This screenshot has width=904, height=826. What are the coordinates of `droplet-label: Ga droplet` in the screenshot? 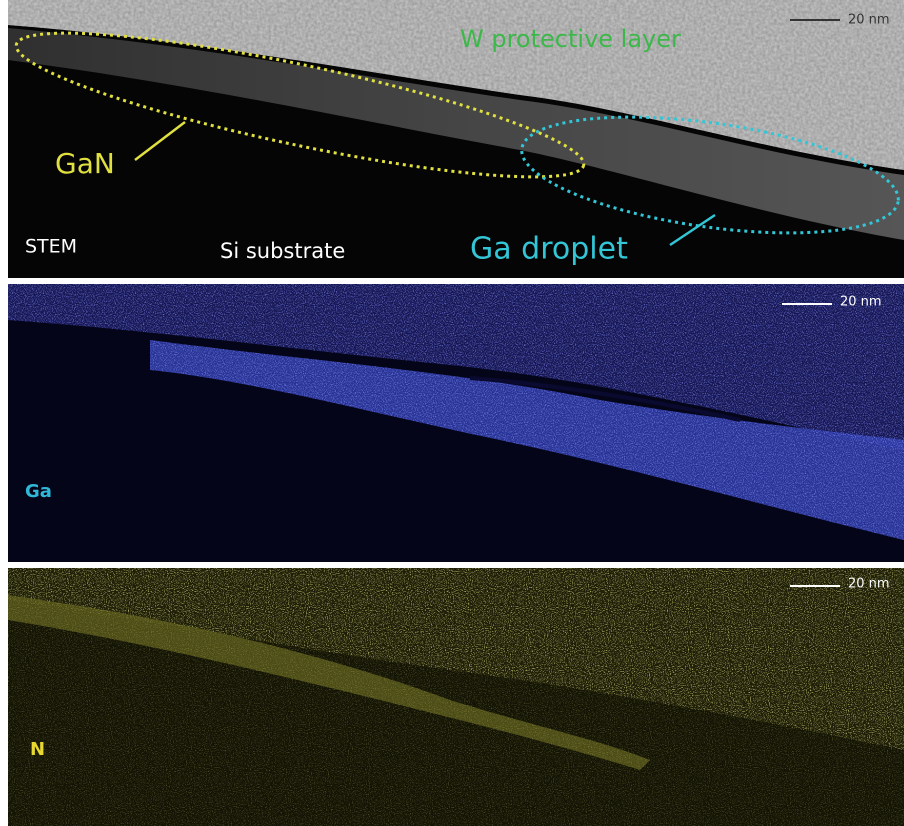 It's located at (549, 249).